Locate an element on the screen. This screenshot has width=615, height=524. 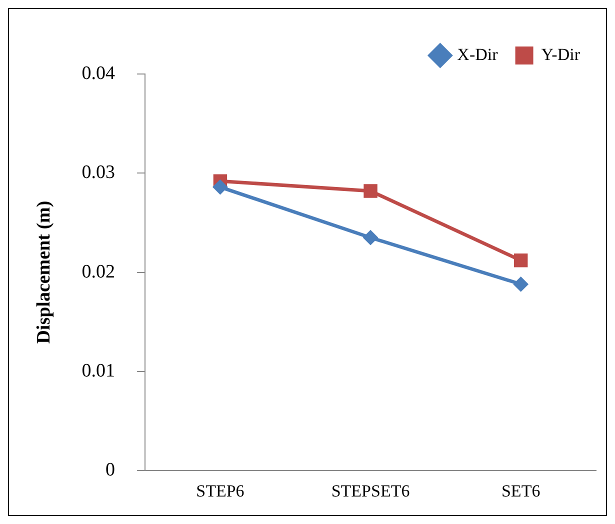
legend-label: Y-Dir is located at coordinates (560, 54).